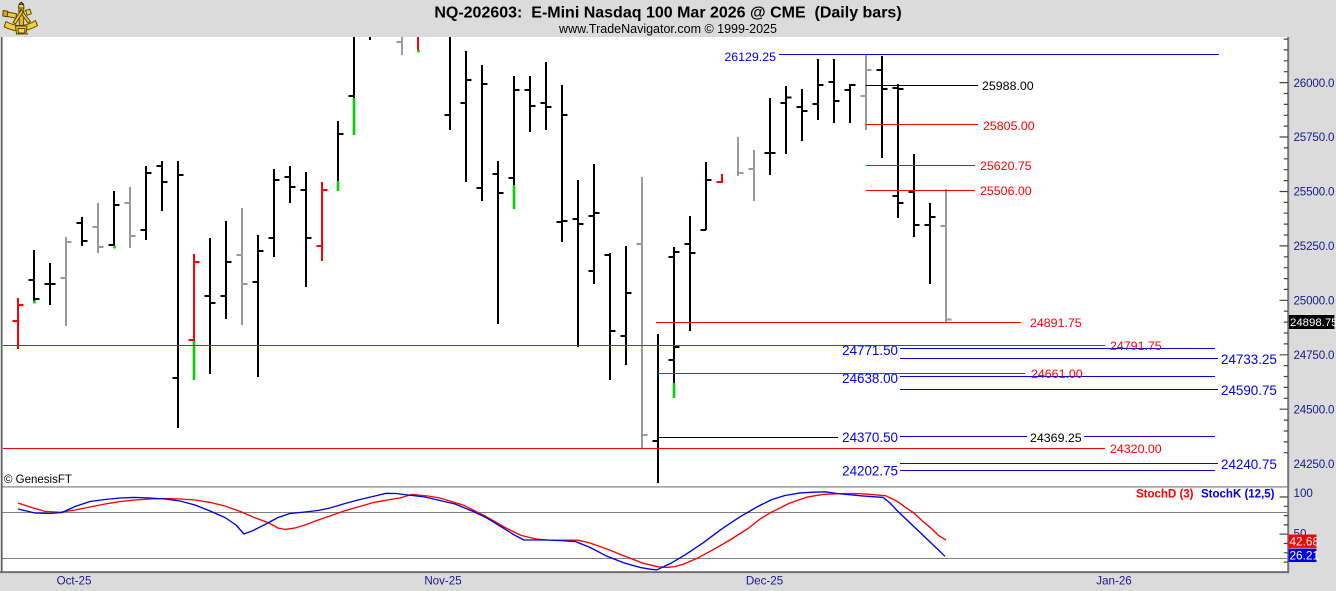  What do you see at coordinates (442, 581) in the screenshot?
I see `svg-text: Nov-25` at bounding box center [442, 581].